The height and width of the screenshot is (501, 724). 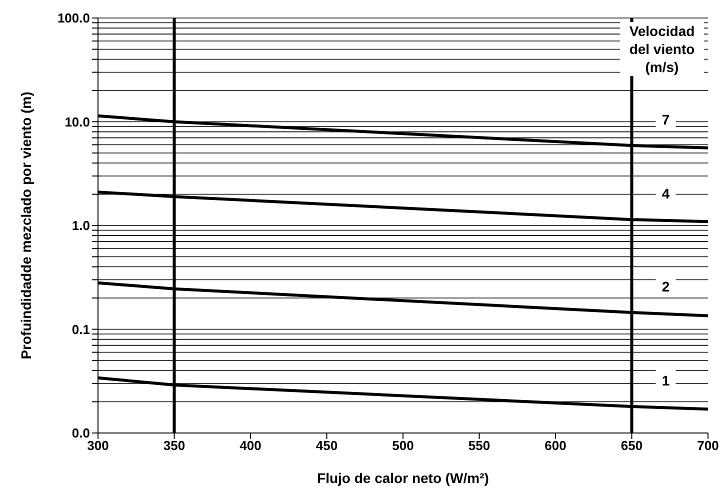 What do you see at coordinates (666, 380) in the screenshot?
I see `series-label: 1` at bounding box center [666, 380].